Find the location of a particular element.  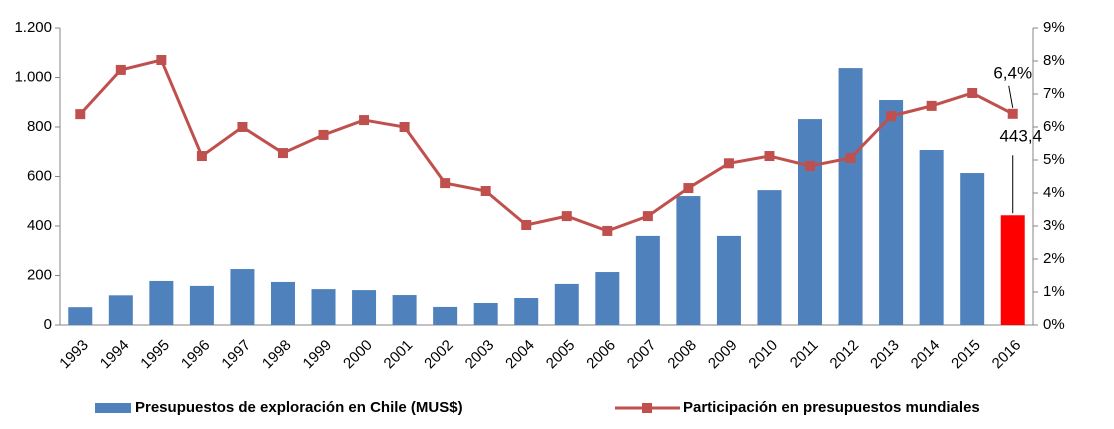

y2-tick-label: 8% is located at coordinates (1054, 60).